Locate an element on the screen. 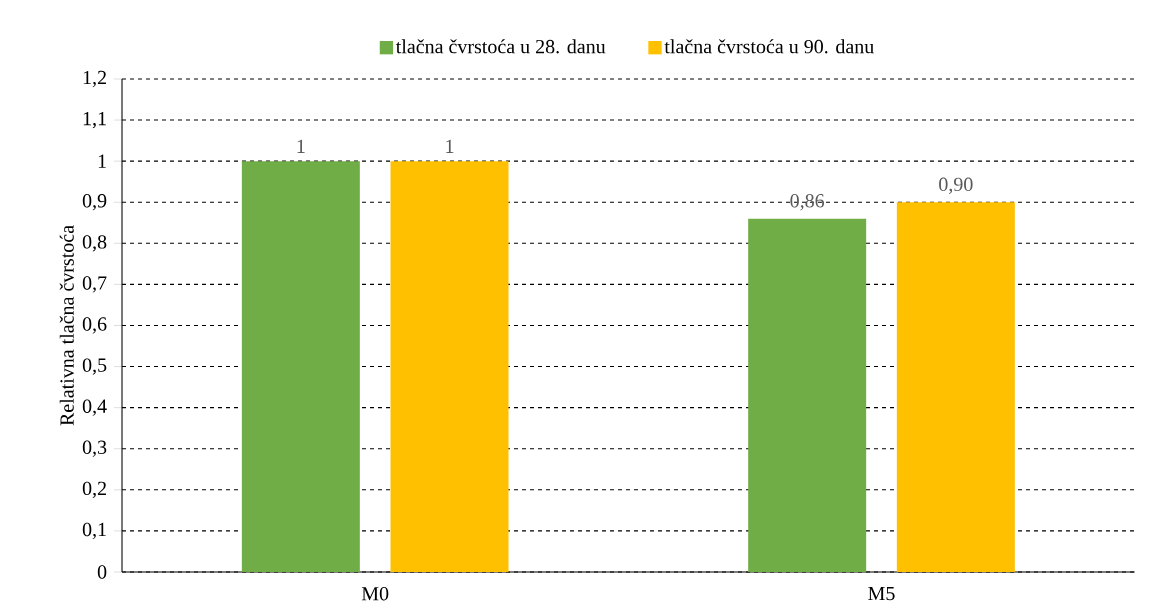  y-tick-label: 0,5 is located at coordinates (94, 366).